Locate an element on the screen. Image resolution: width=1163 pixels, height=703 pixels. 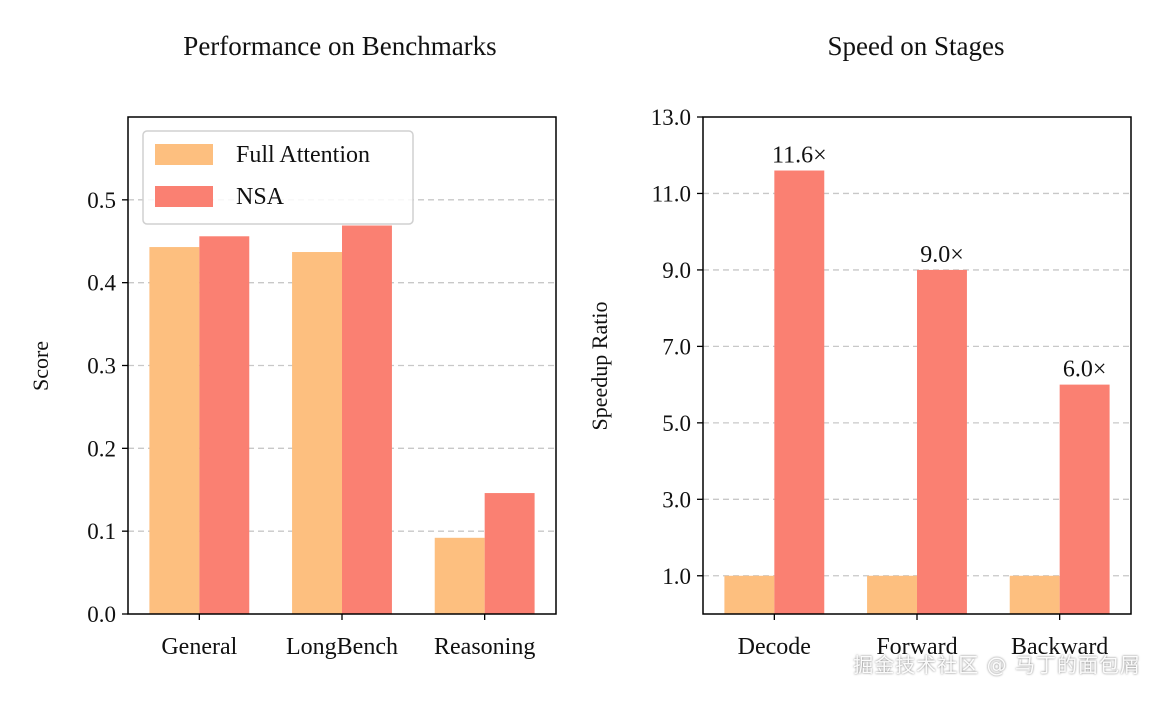
benchmark-chart-title: Performance on Benchmarks is located at coordinates (339, 46).